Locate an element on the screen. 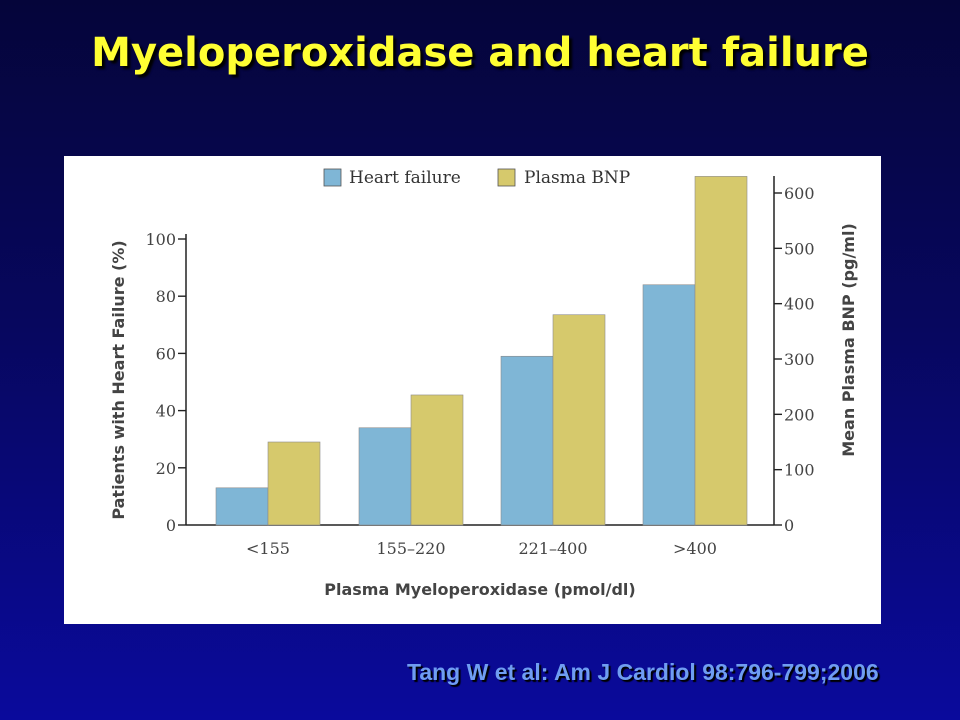 This screenshot has width=960, height=720. legend-swatch-heart-failure is located at coordinates (332, 177).